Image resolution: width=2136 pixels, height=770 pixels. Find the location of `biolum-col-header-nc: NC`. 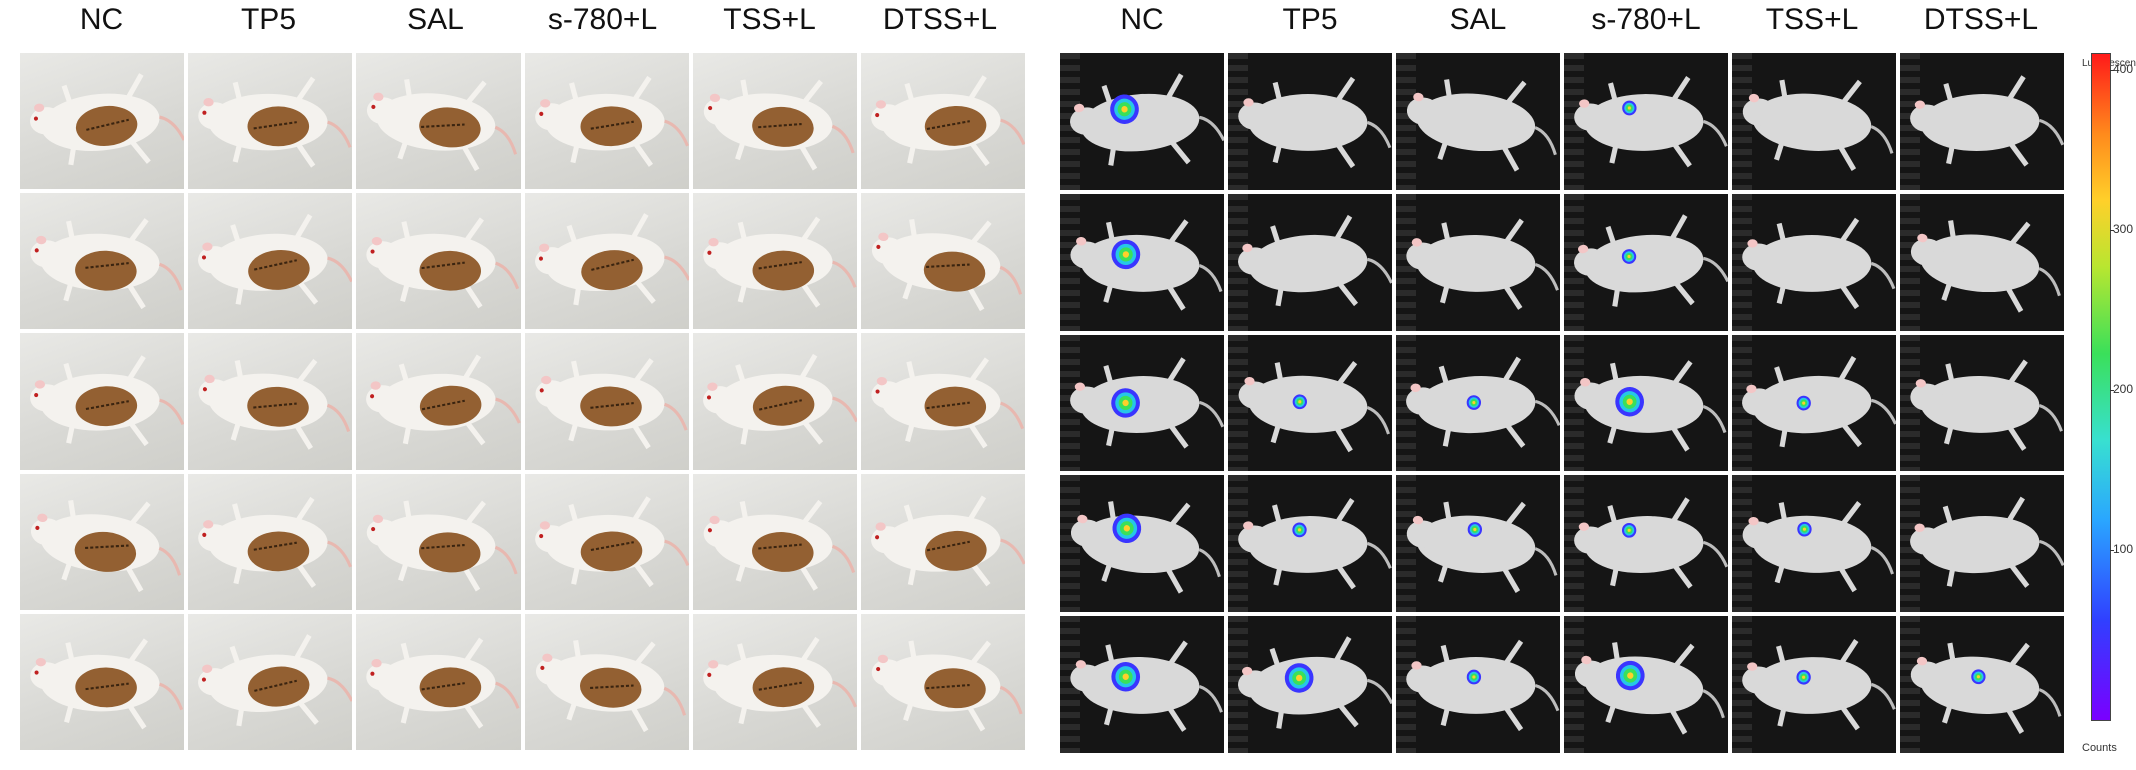

biolum-col-header-nc: NC is located at coordinates (1142, 19).